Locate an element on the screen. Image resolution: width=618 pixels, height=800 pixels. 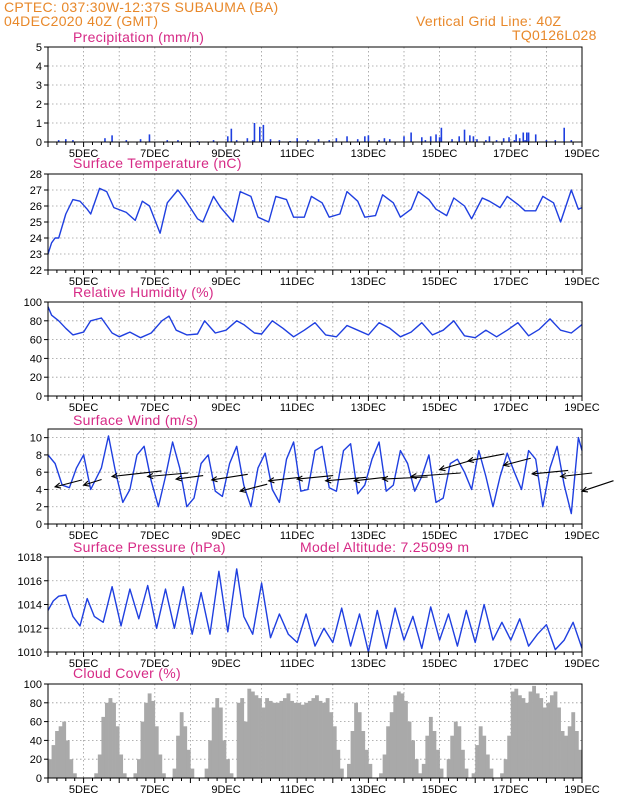
pres-xtick-label: 19DEC is located at coordinates (582, 664).